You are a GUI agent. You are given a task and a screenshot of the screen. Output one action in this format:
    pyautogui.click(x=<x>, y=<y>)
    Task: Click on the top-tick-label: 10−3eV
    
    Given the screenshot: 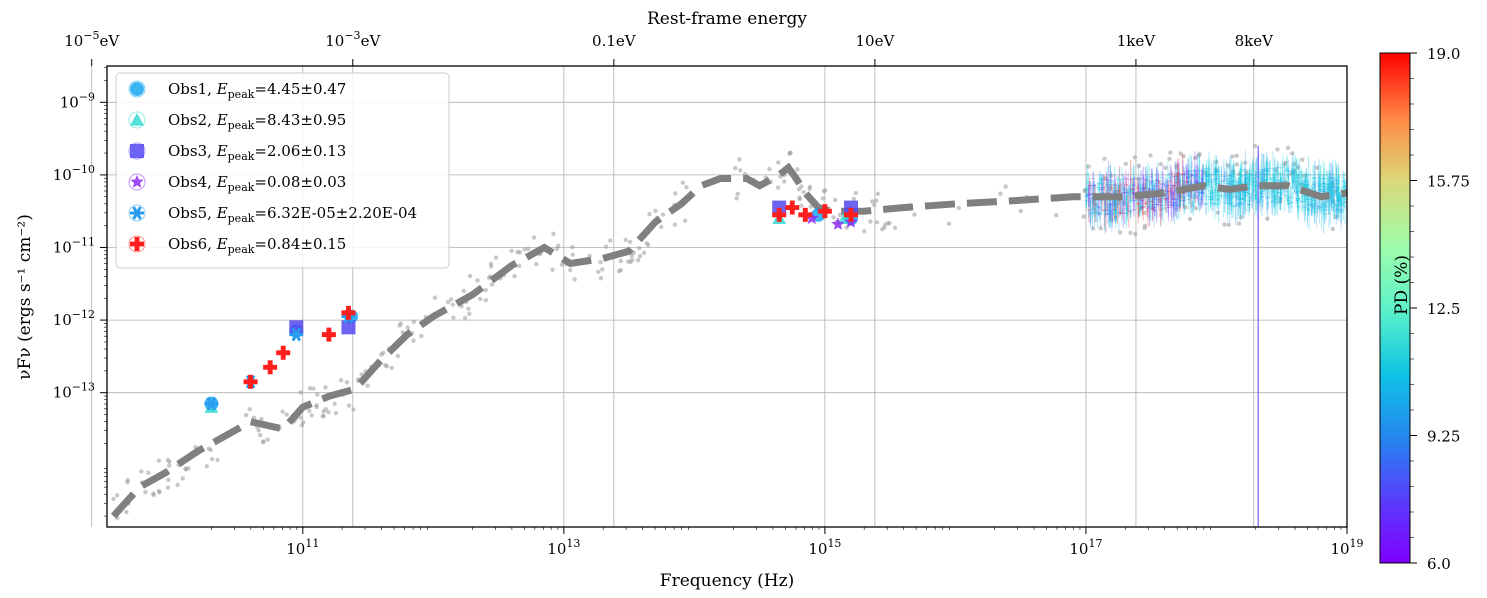 What is the action you would take?
    pyautogui.click(x=353, y=39)
    